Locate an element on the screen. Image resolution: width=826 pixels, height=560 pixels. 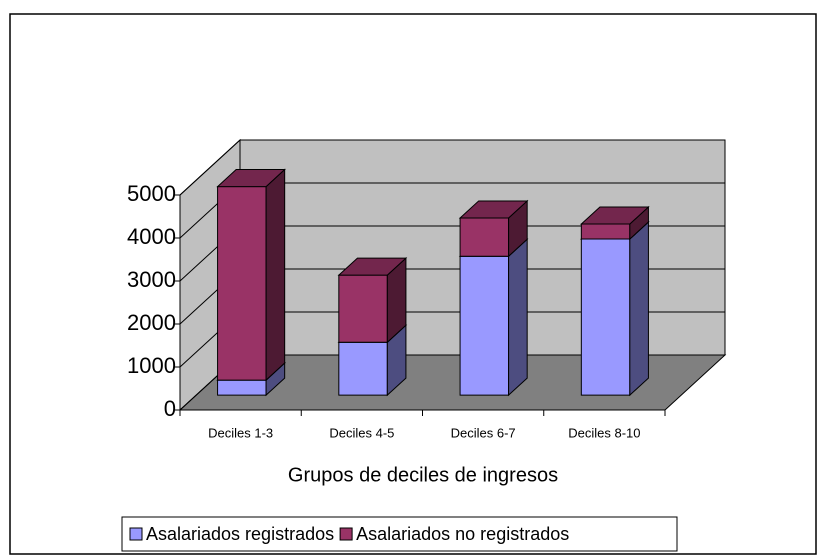
x-tick-label: Deciles 4-5 is located at coordinates (361, 432).